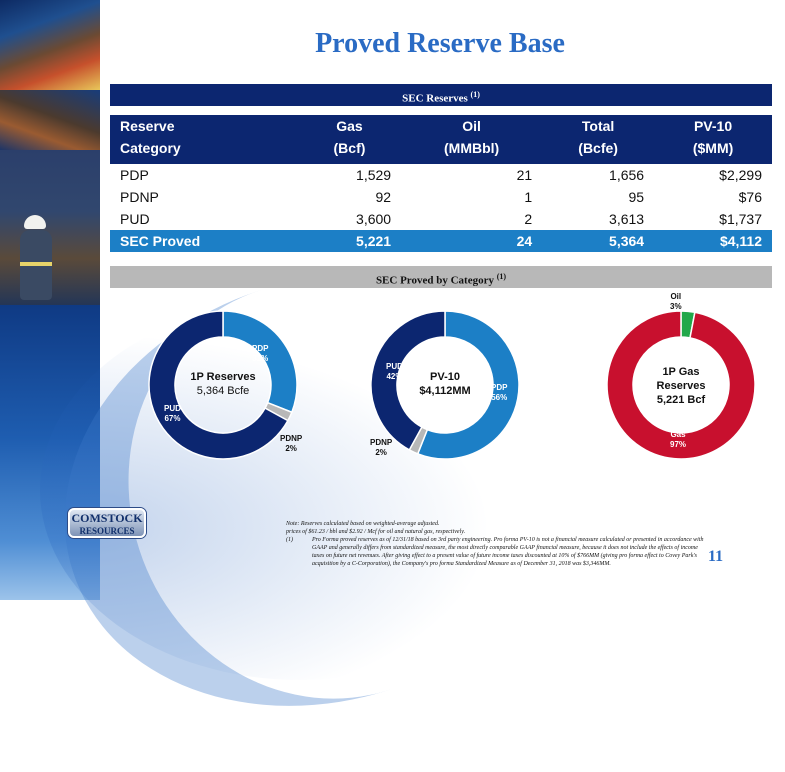  I want to click on sec-proved-by-category-header: SEC Proved by Category (1), so click(441, 277).